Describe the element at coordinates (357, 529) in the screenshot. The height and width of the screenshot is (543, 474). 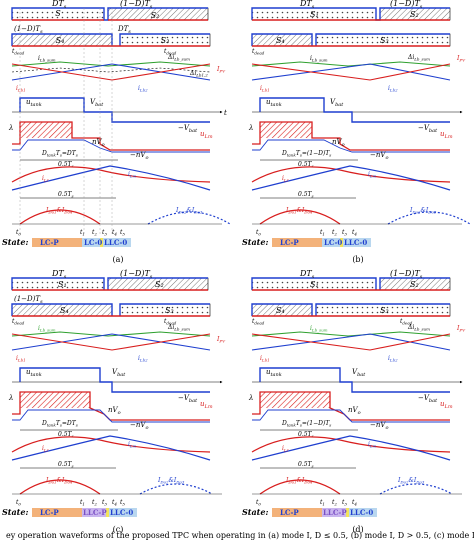
I see `caption-d: (d)` at that location.